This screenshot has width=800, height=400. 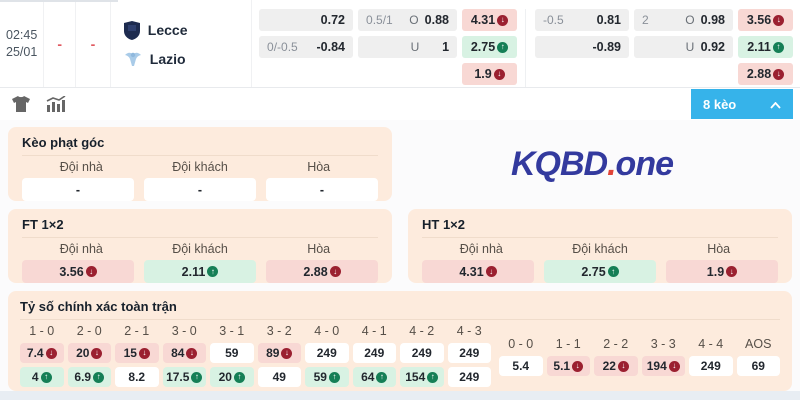 I want to click on score-odds-cell: 84, so click(x=184, y=353).